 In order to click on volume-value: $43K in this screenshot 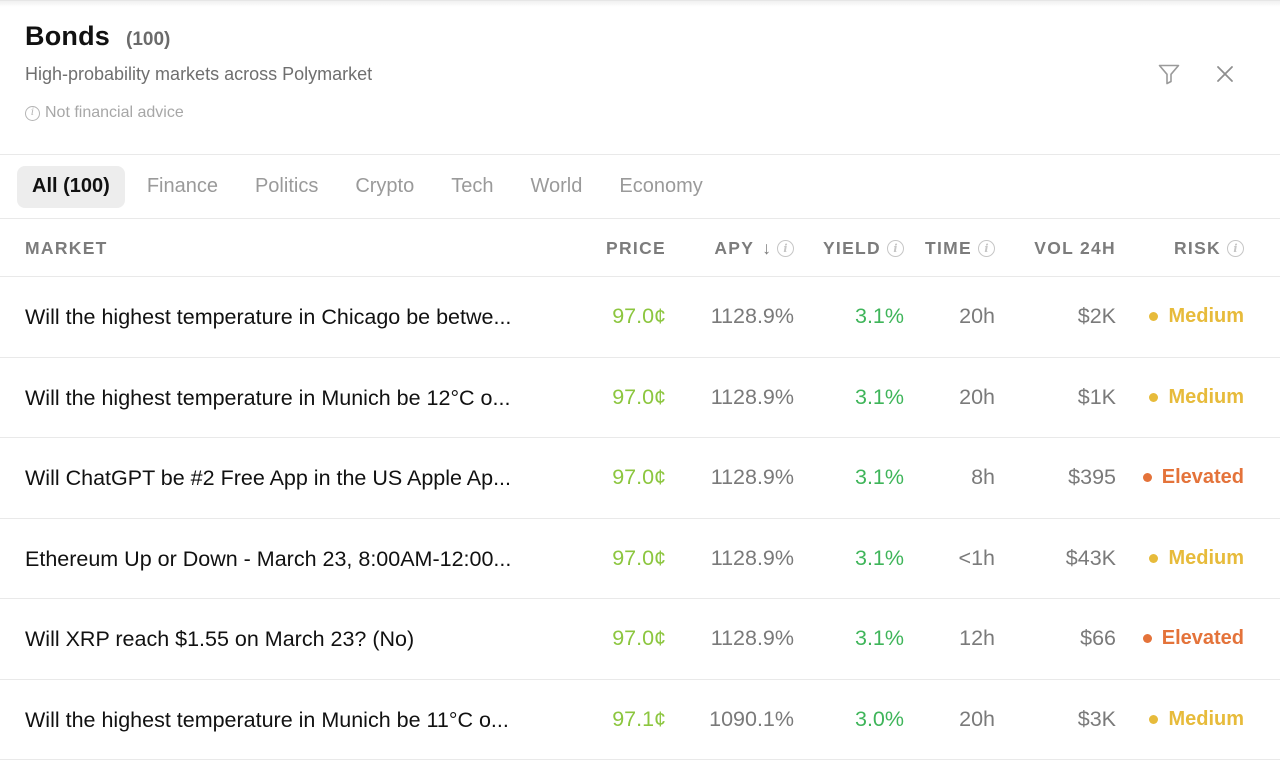, I will do `click(1090, 557)`.